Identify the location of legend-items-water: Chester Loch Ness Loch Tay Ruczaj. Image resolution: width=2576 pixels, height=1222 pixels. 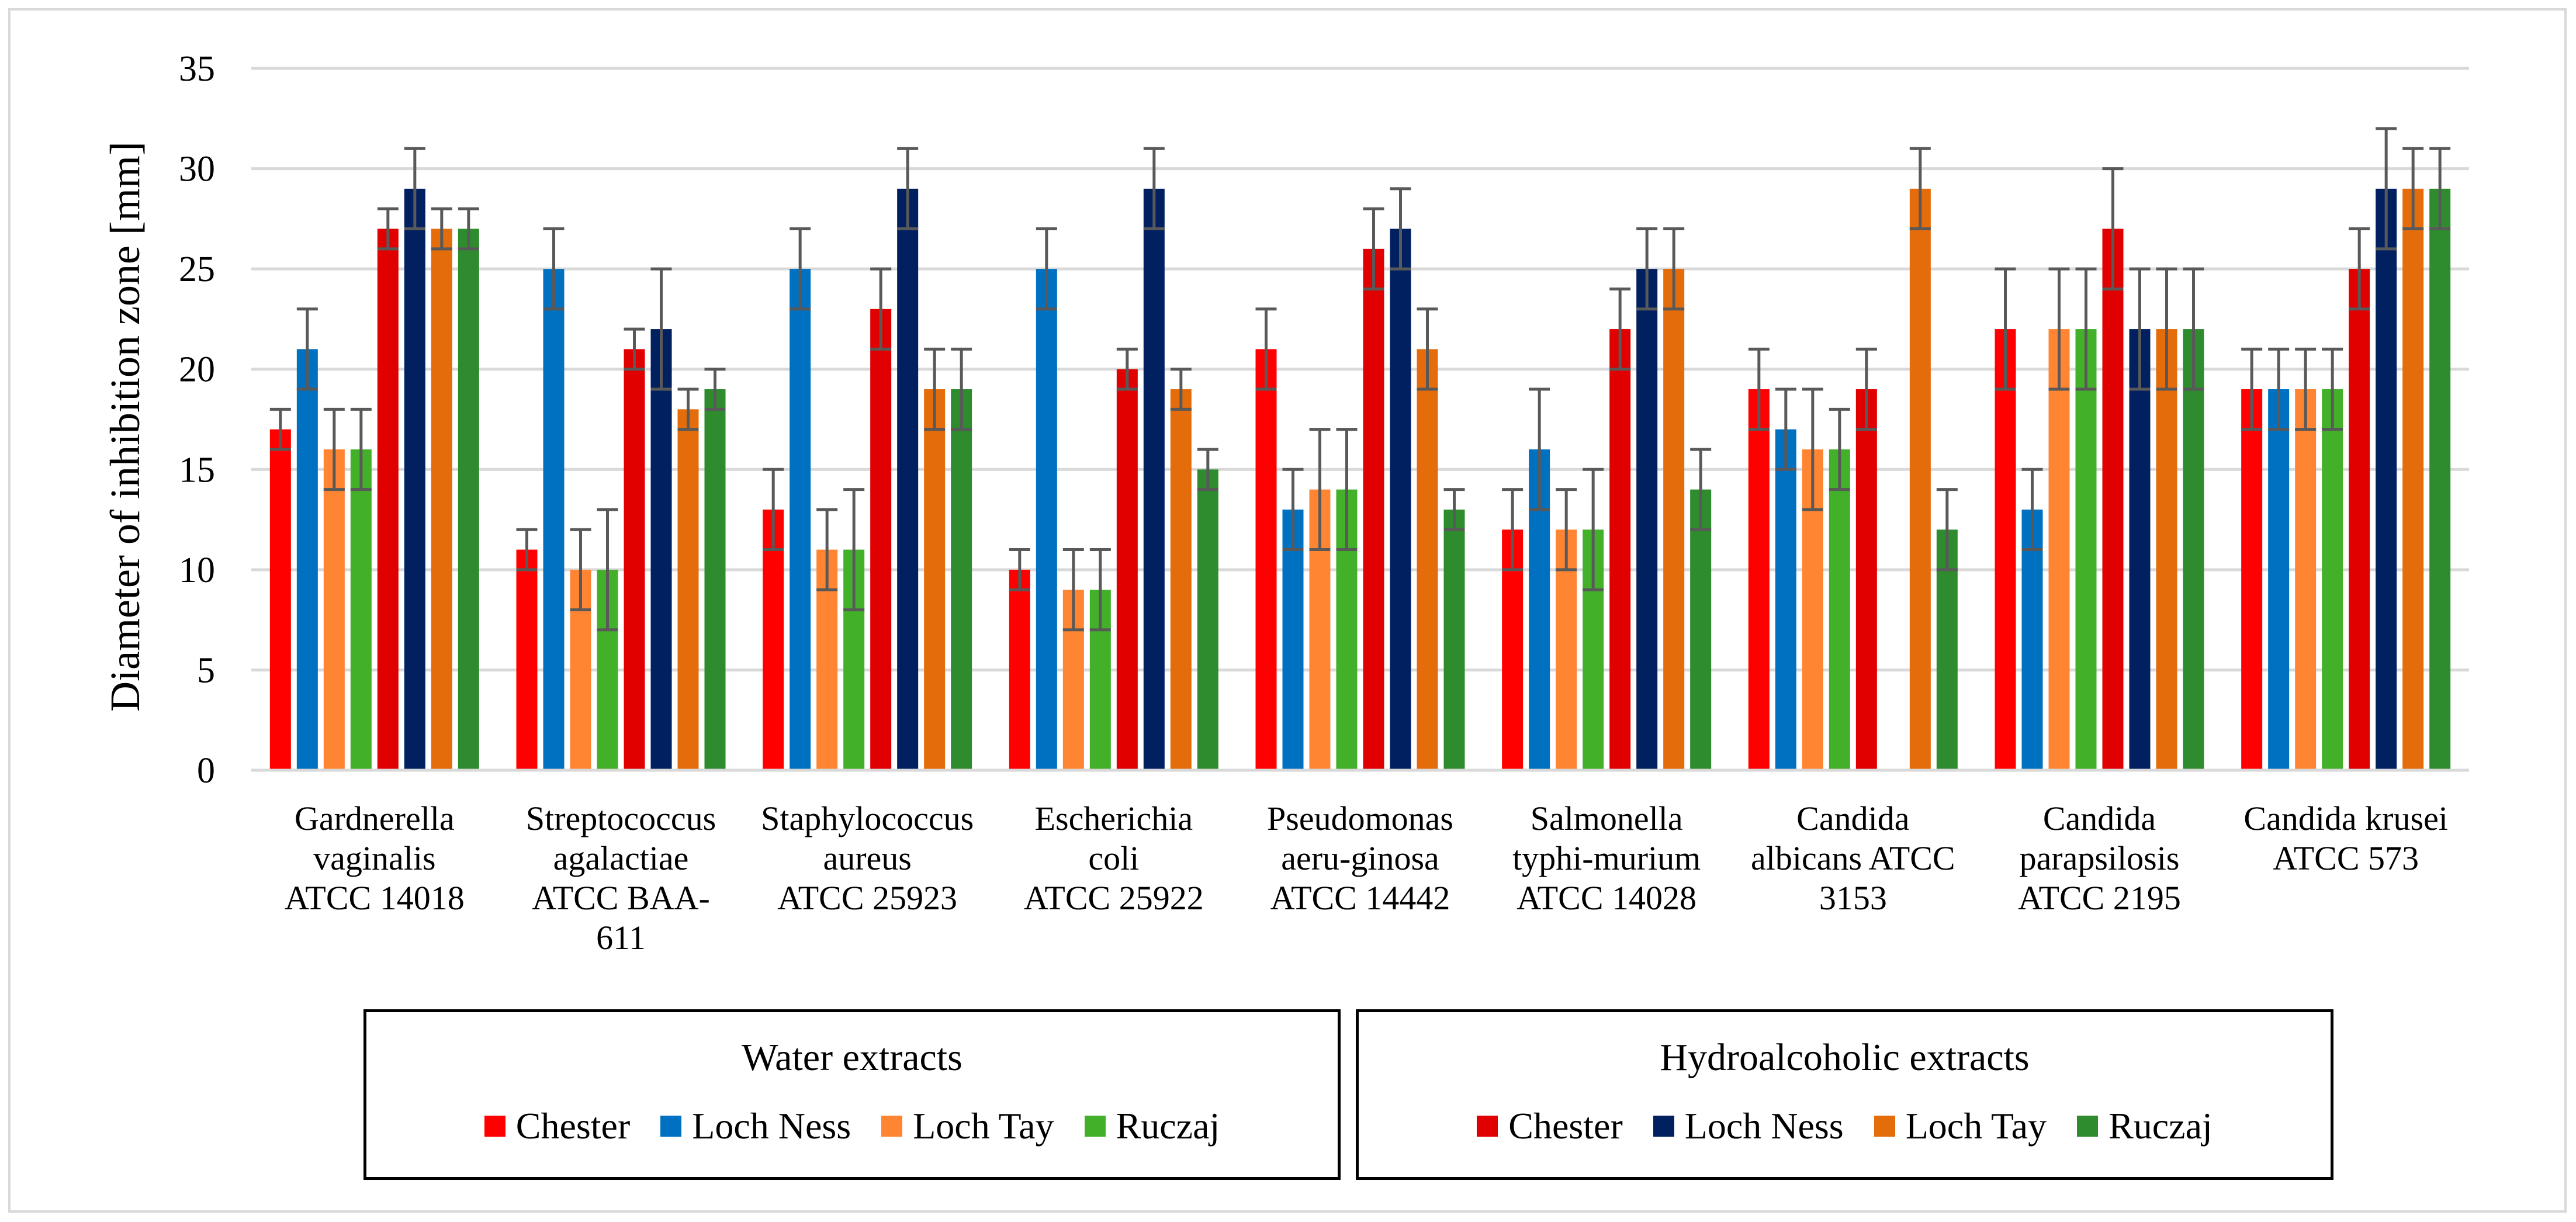
(852, 1126).